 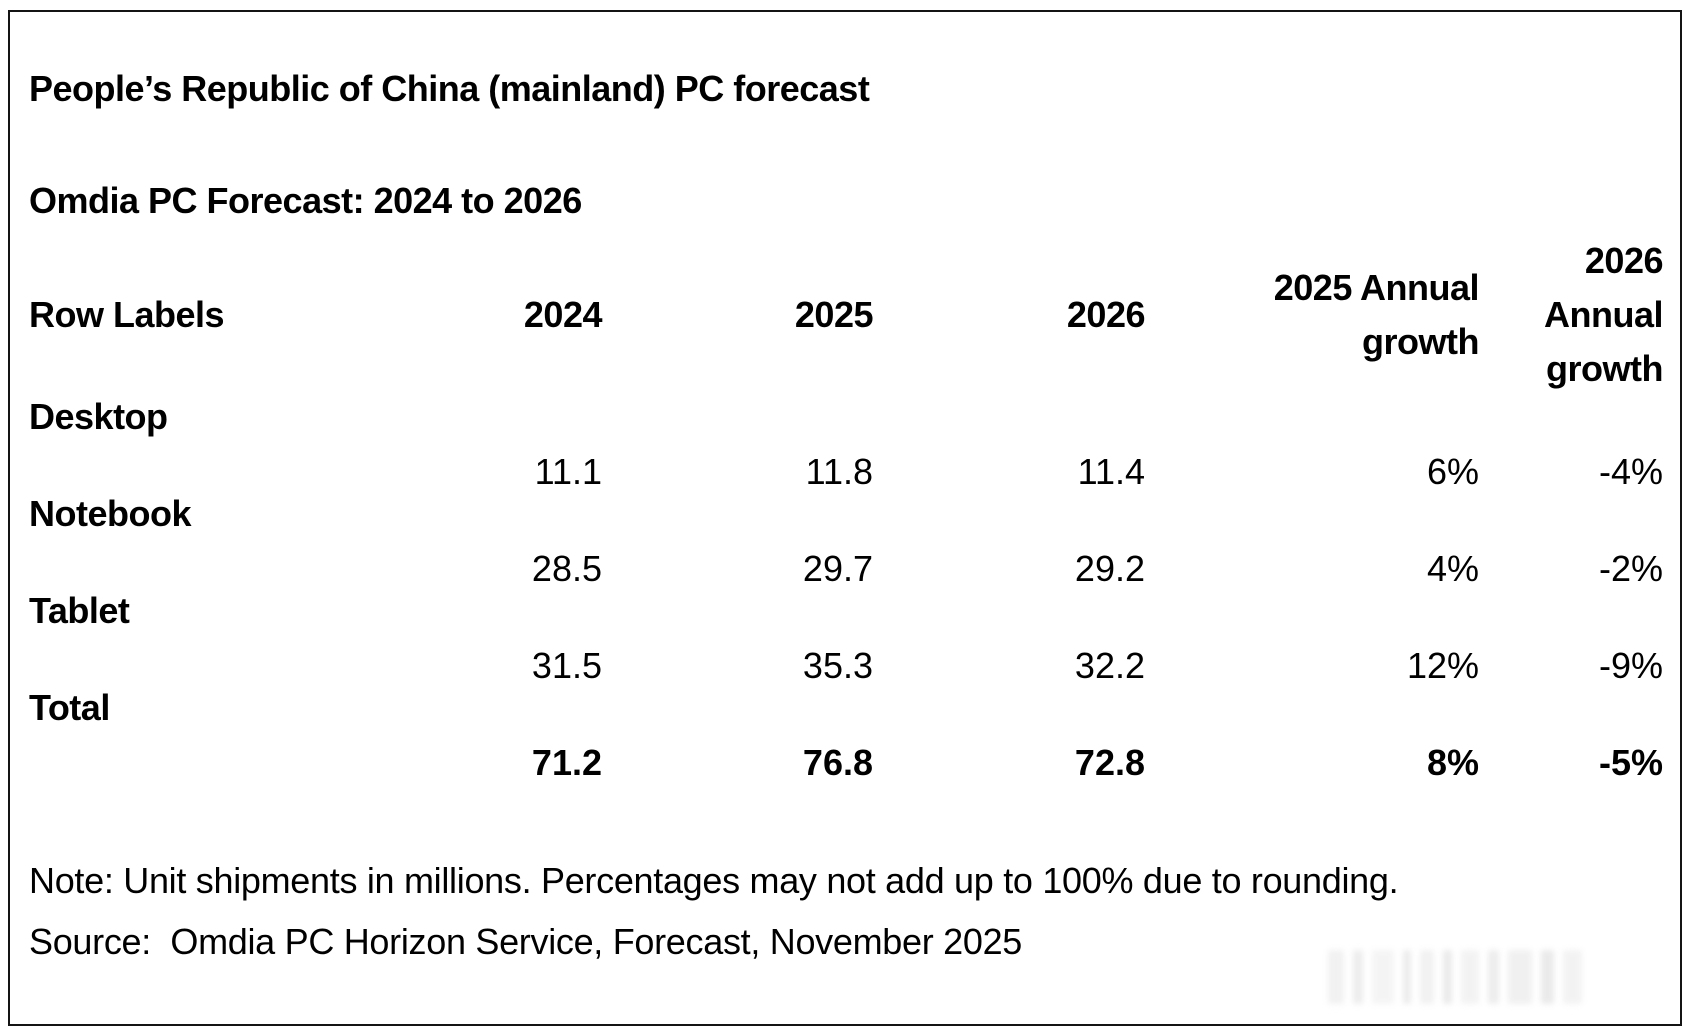 What do you see at coordinates (1452, 568) in the screenshot?
I see `notebook-2025-growth: 4%` at bounding box center [1452, 568].